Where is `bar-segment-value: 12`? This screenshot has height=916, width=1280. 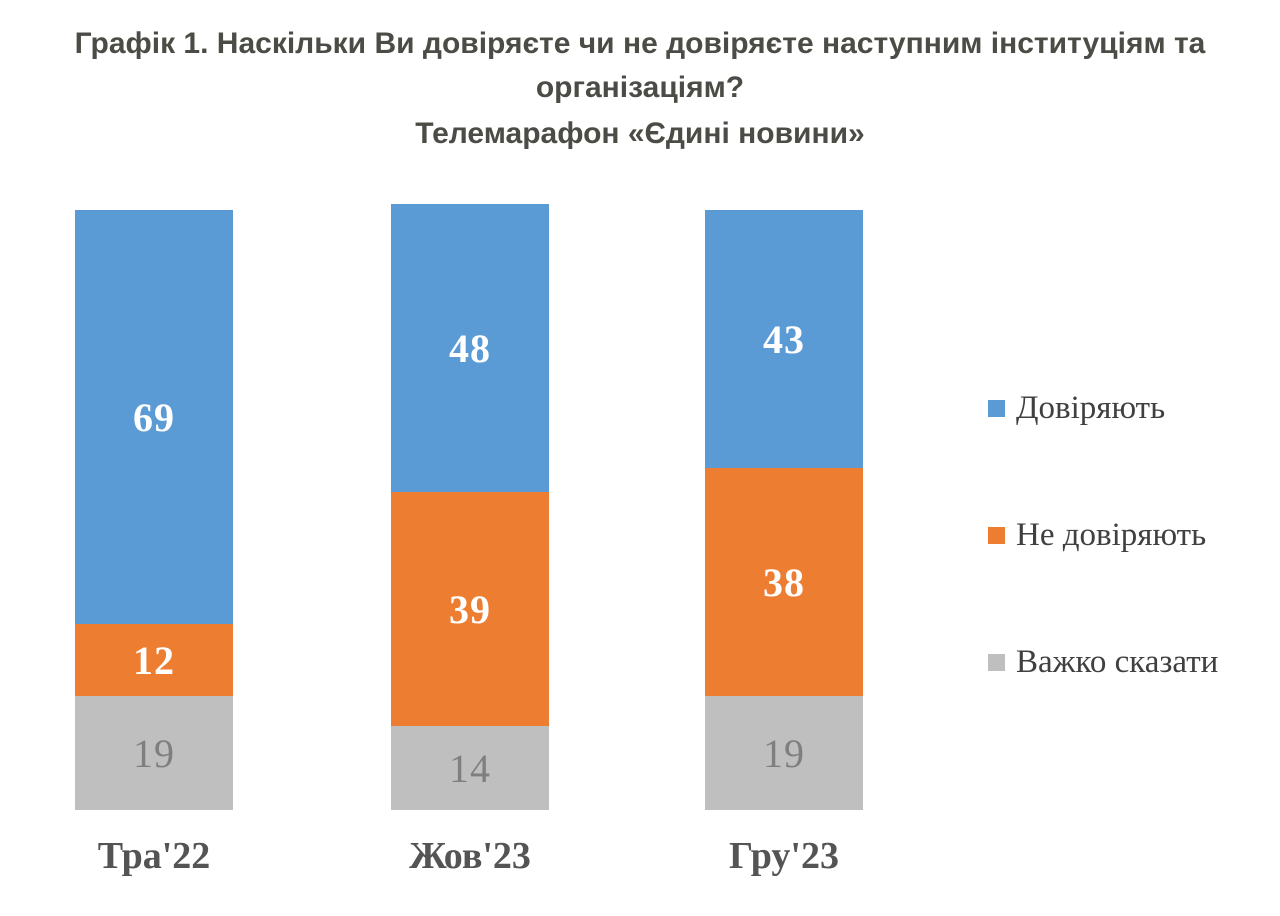
bar-segment-value: 12 is located at coordinates (154, 660).